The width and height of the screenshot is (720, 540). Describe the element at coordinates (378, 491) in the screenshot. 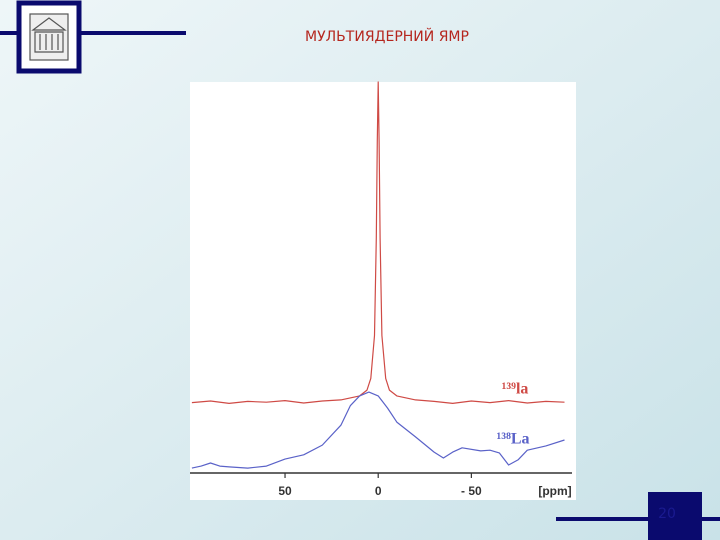

I see `x-tick-label: 0` at that location.